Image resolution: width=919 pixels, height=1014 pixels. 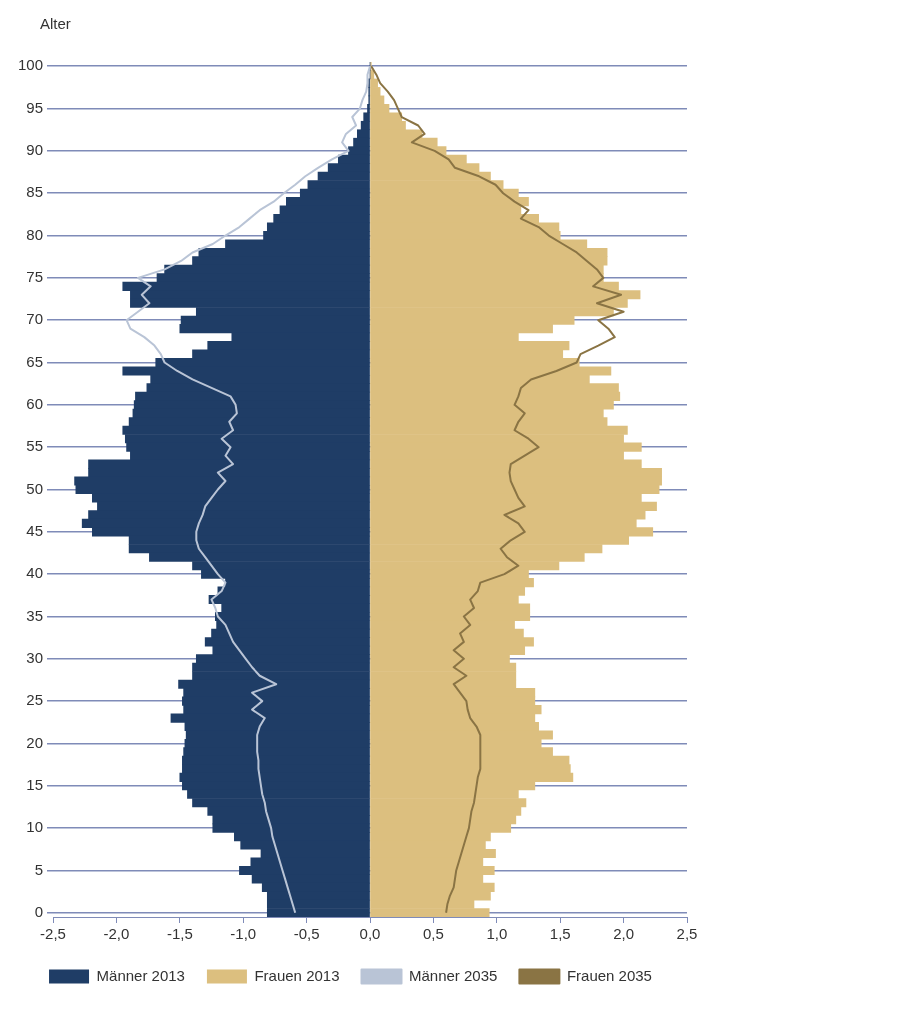 What do you see at coordinates (35, 827) in the screenshot?
I see `y-tick-label: 10` at bounding box center [35, 827].